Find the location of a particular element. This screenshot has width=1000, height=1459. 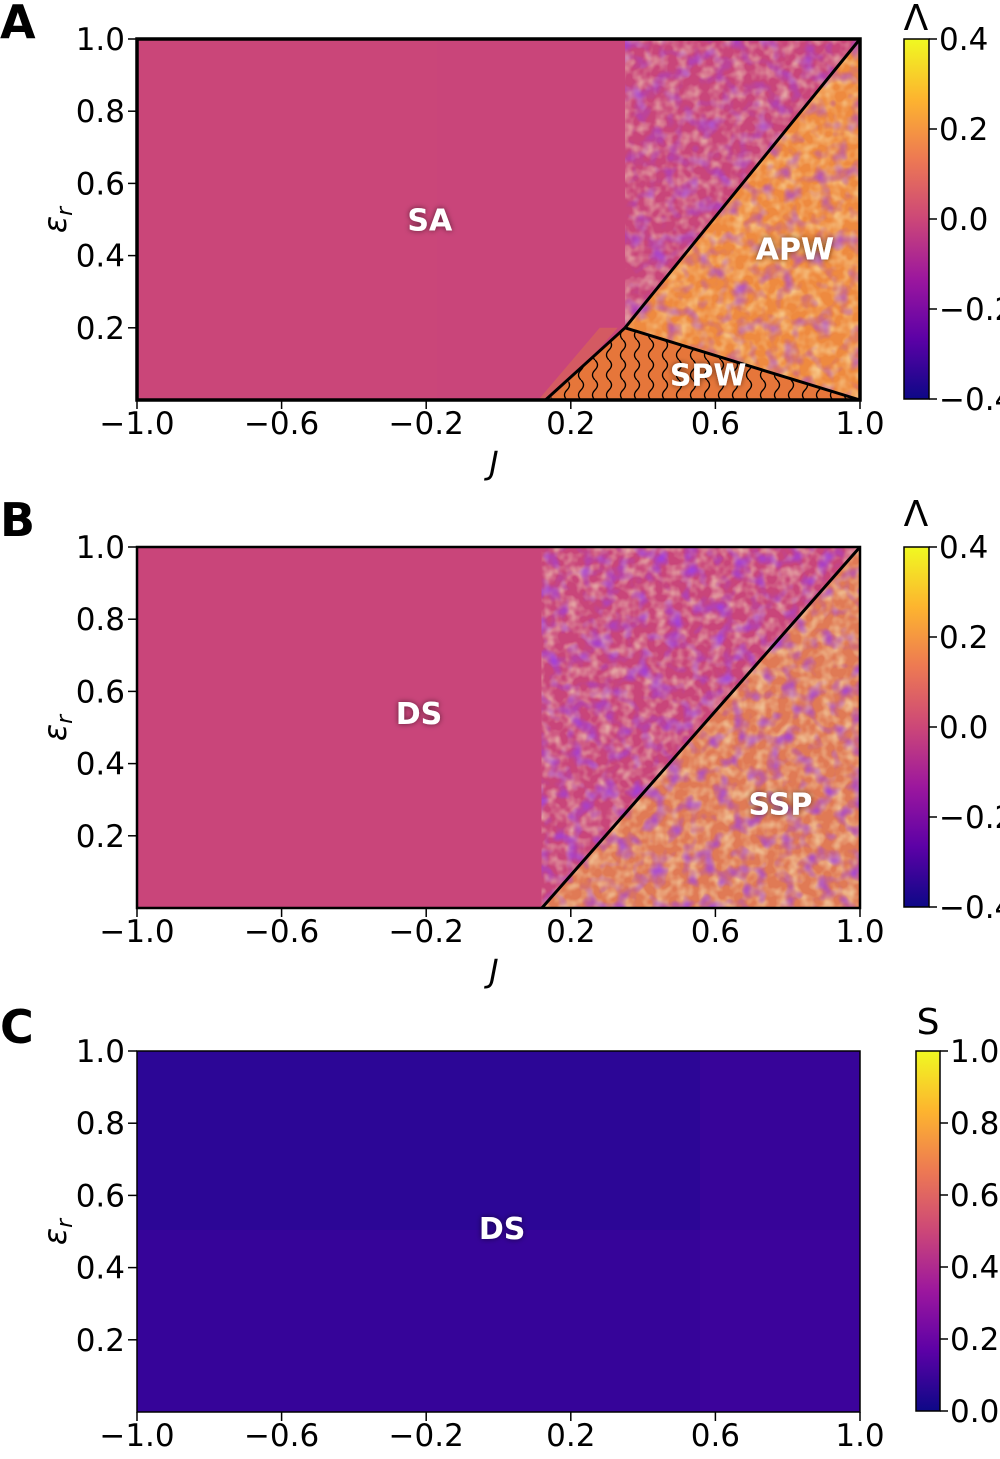

panel-c-colorbar-gradient is located at coordinates (928, 1231).